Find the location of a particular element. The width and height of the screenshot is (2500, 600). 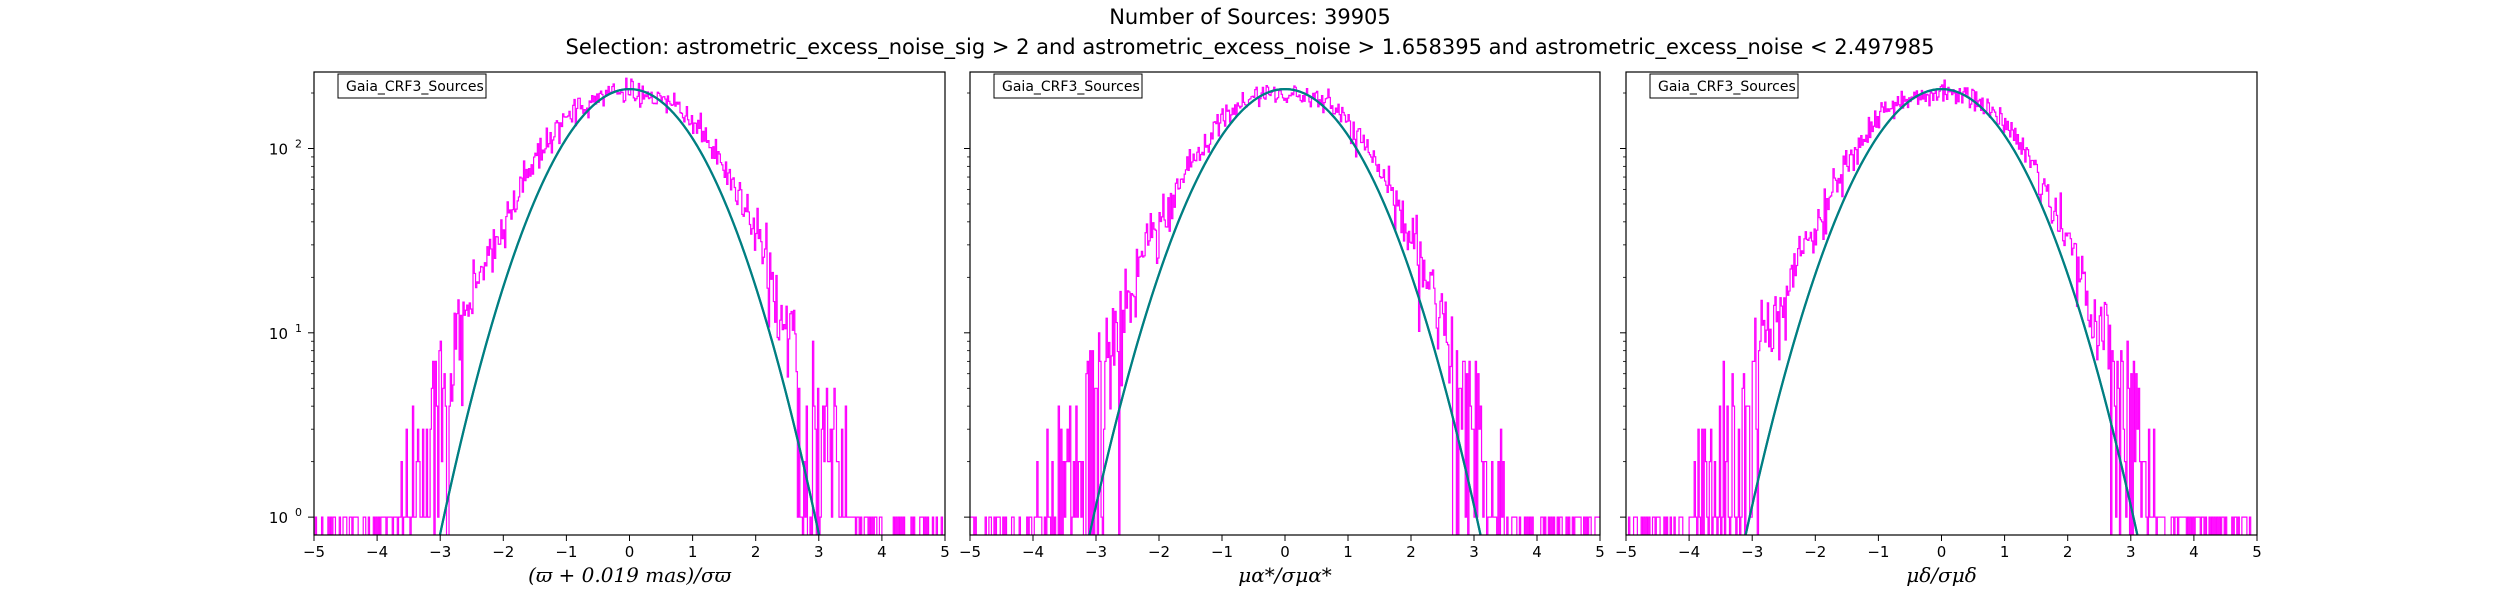

x-axis-label: (ϖ + 0.019 mas)/σϖ is located at coordinates (630, 575).